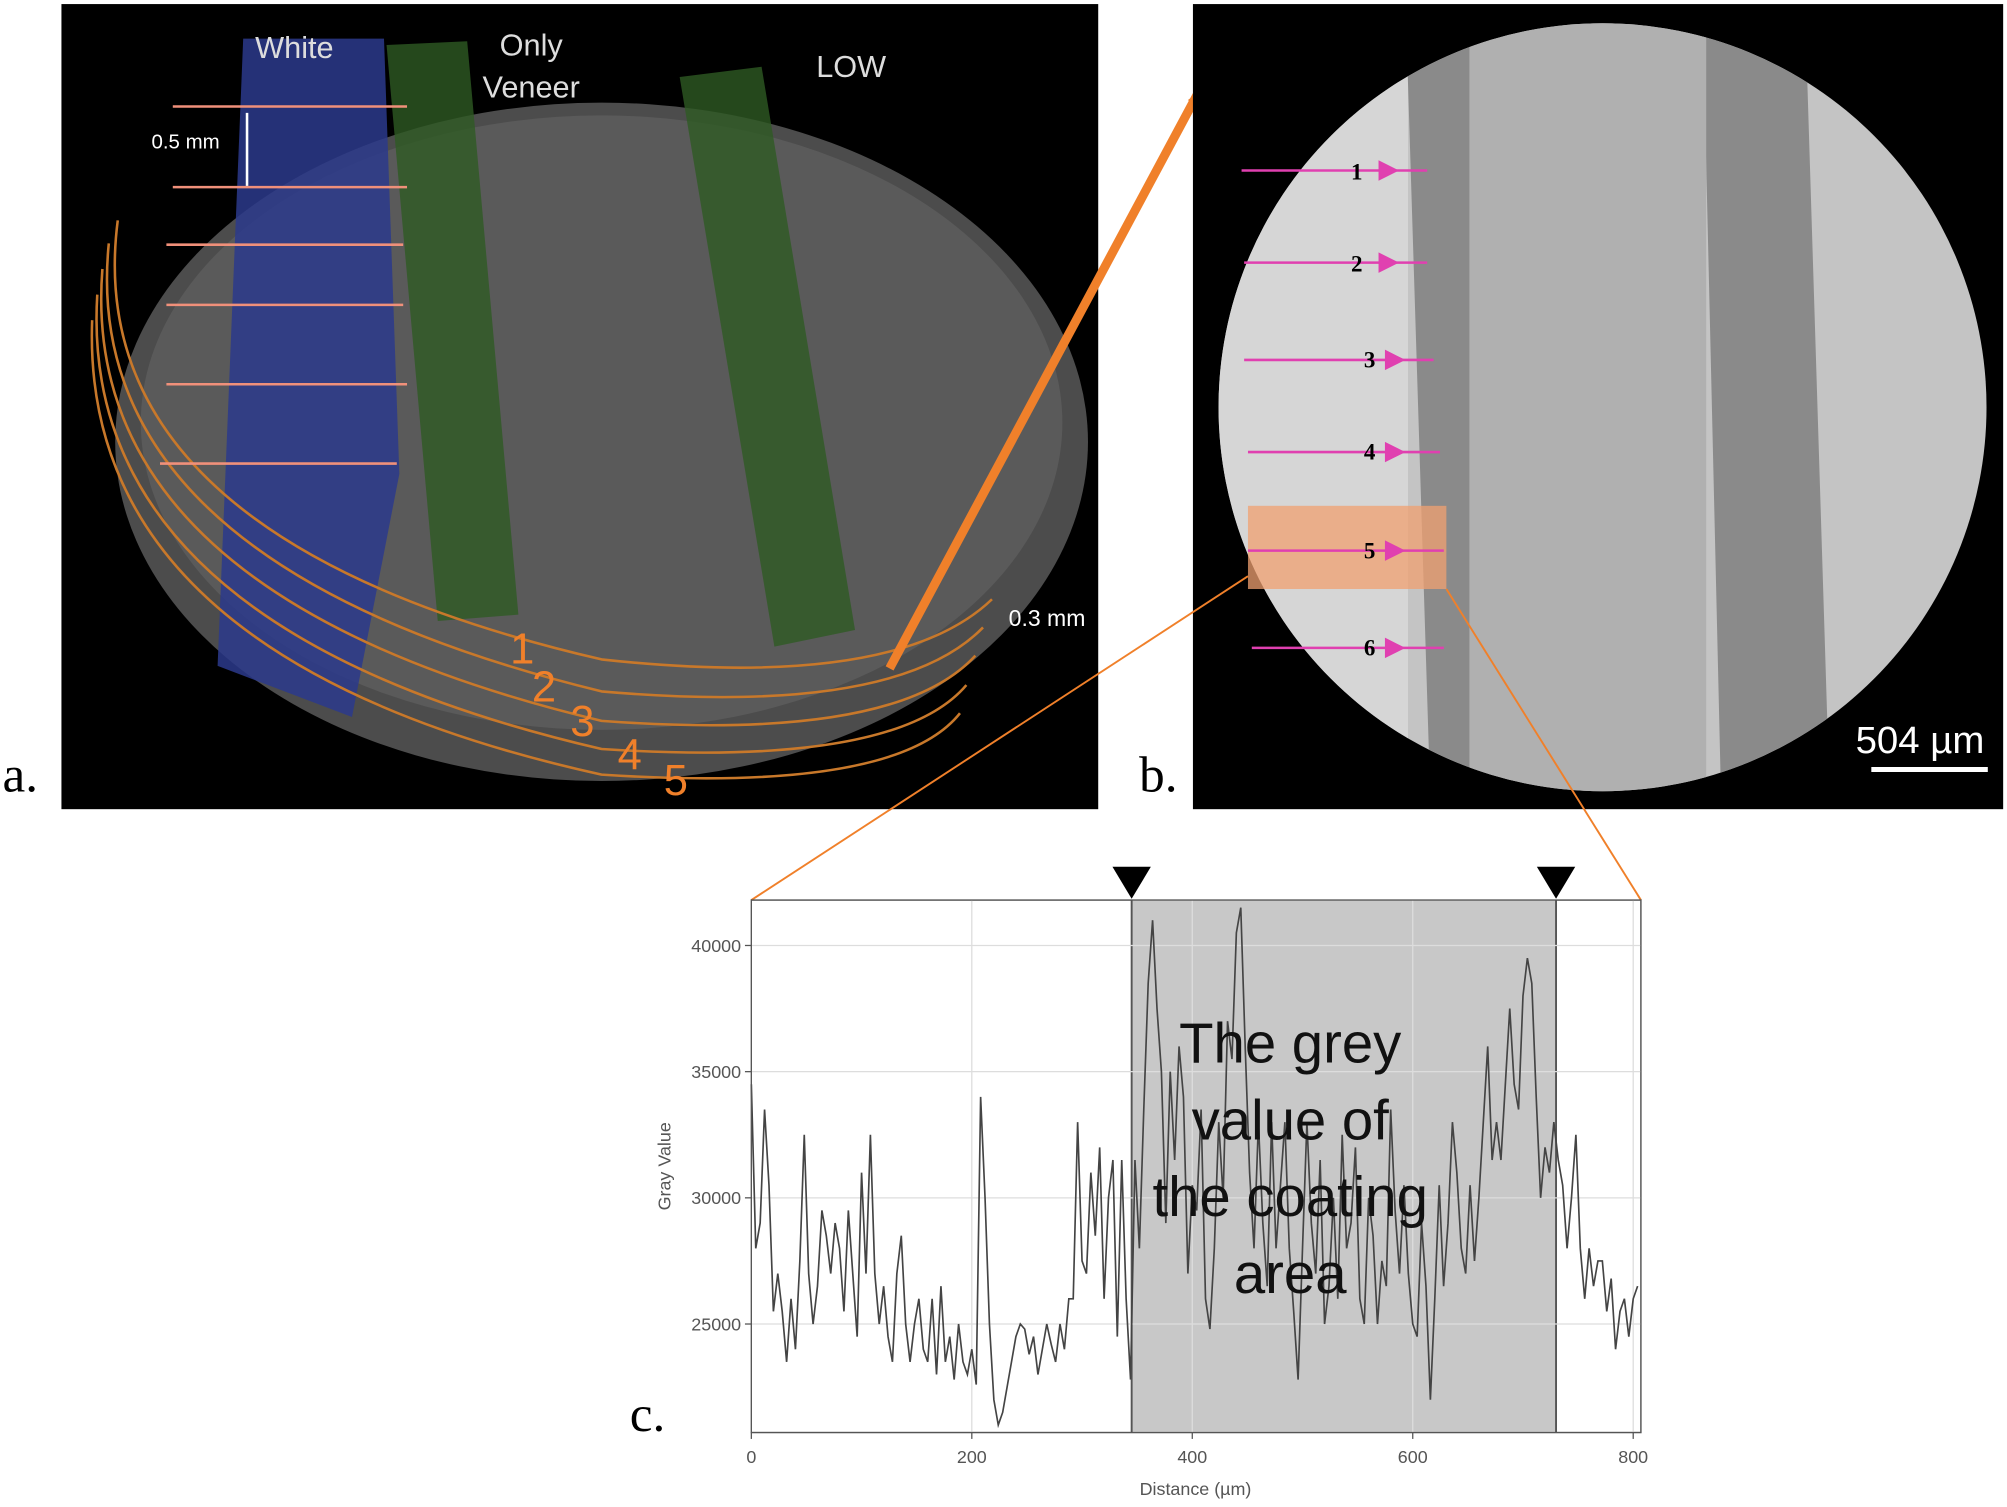  What do you see at coordinates (1588, 407) in the screenshot?
I see `veneer` at bounding box center [1588, 407].